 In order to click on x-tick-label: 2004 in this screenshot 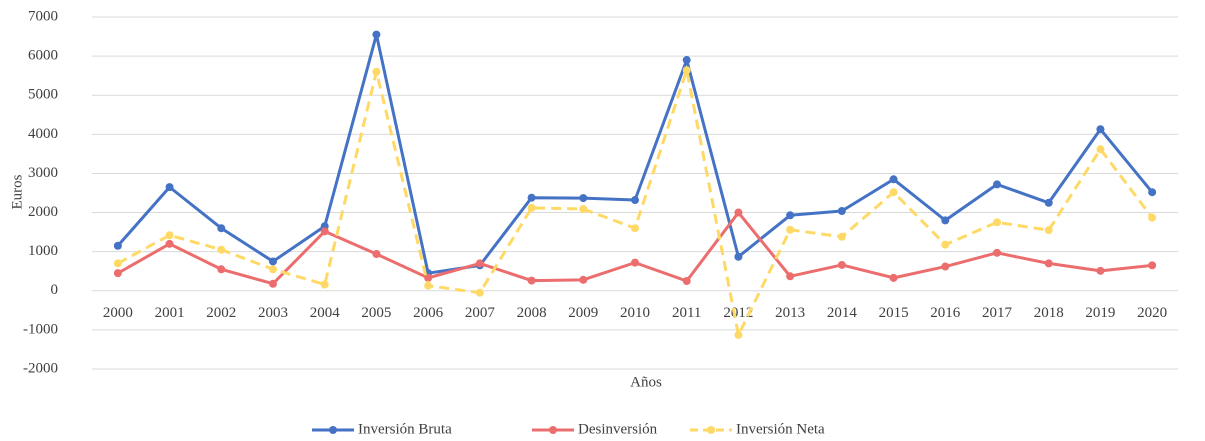, I will do `click(325, 313)`.